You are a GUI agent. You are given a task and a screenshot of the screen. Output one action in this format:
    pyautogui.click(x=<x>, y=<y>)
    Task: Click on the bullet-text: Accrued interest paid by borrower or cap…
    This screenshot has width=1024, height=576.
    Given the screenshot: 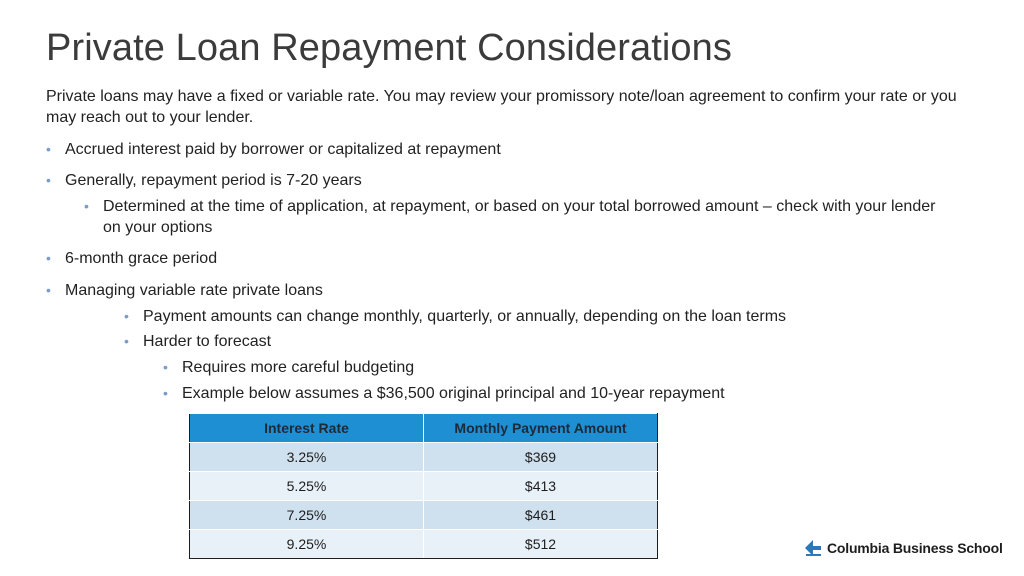 What is the action you would take?
    pyautogui.click(x=283, y=149)
    